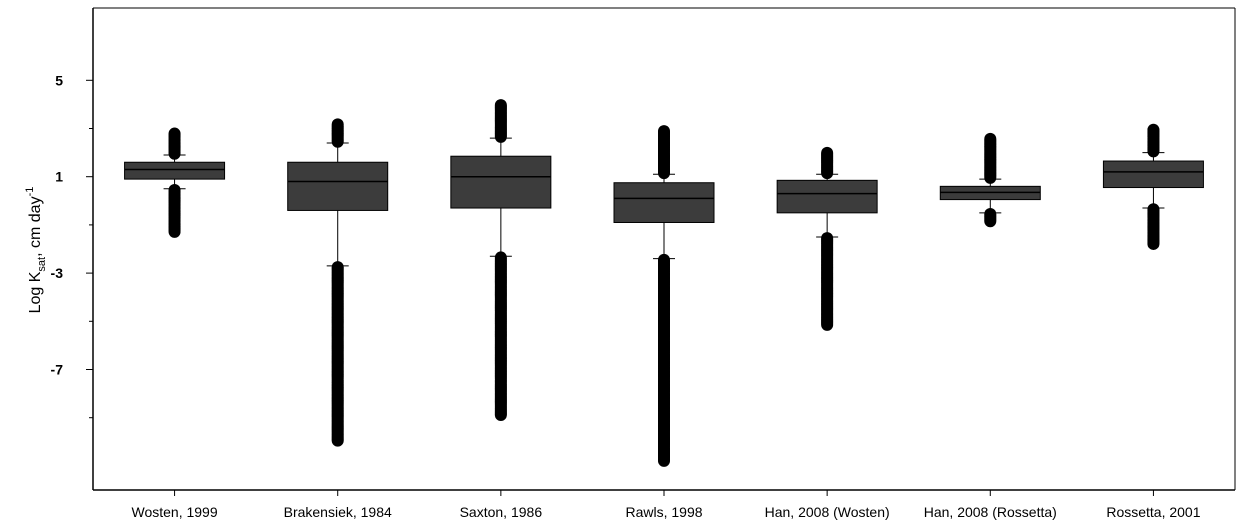  I want to click on y-axis-title-subscript: sat, so click(42, 264).